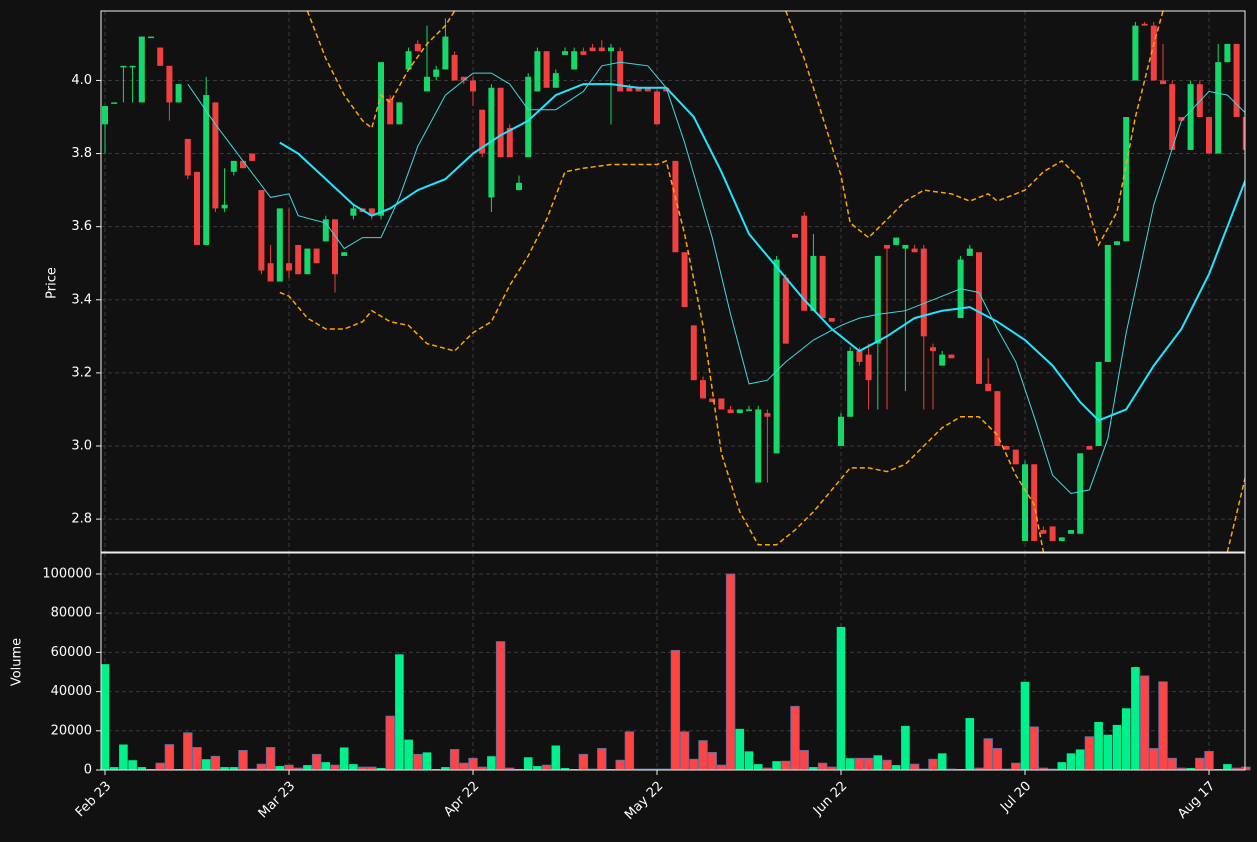 The width and height of the screenshot is (1257, 842). I want to click on y-tick-label: 3.0, so click(81, 445).